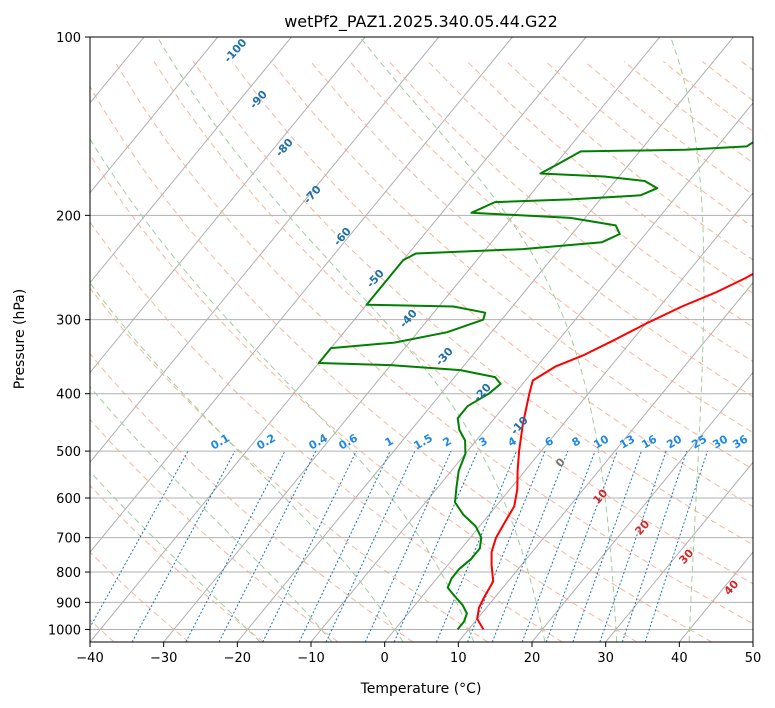 This screenshot has width=775, height=708. I want to click on x-tick-label: 10, so click(458, 658).